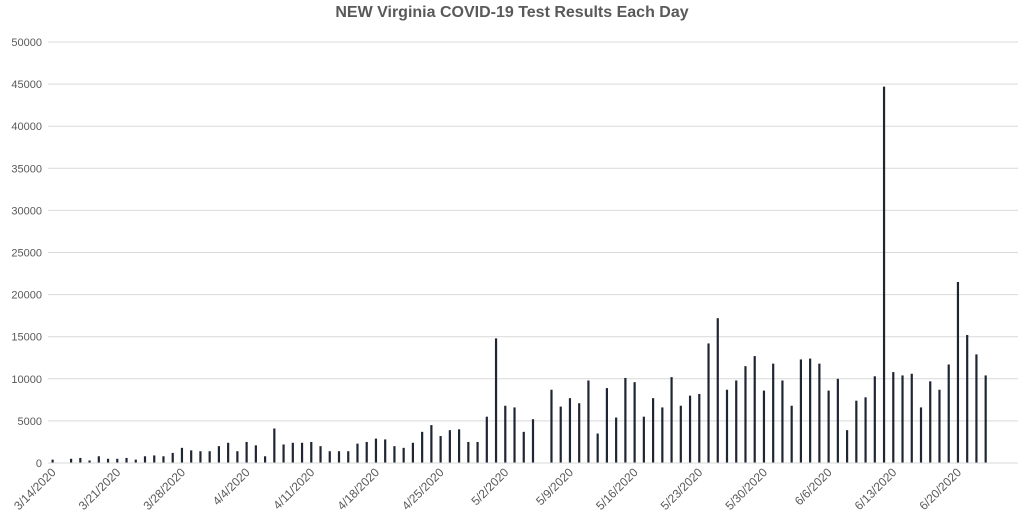  Describe the element at coordinates (30, 422) in the screenshot. I see `y-tick-label: 5000` at that location.